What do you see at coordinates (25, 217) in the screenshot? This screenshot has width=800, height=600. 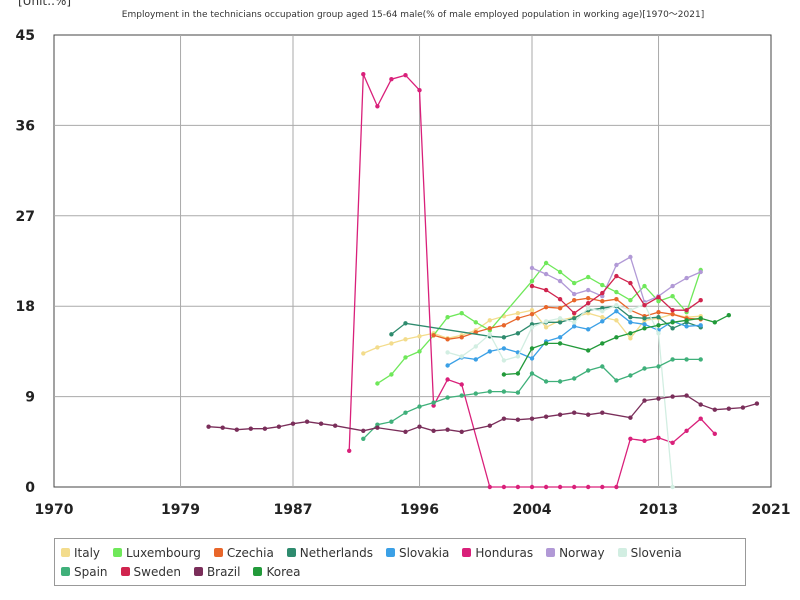 I see `y-tick-label: 27` at bounding box center [25, 217].